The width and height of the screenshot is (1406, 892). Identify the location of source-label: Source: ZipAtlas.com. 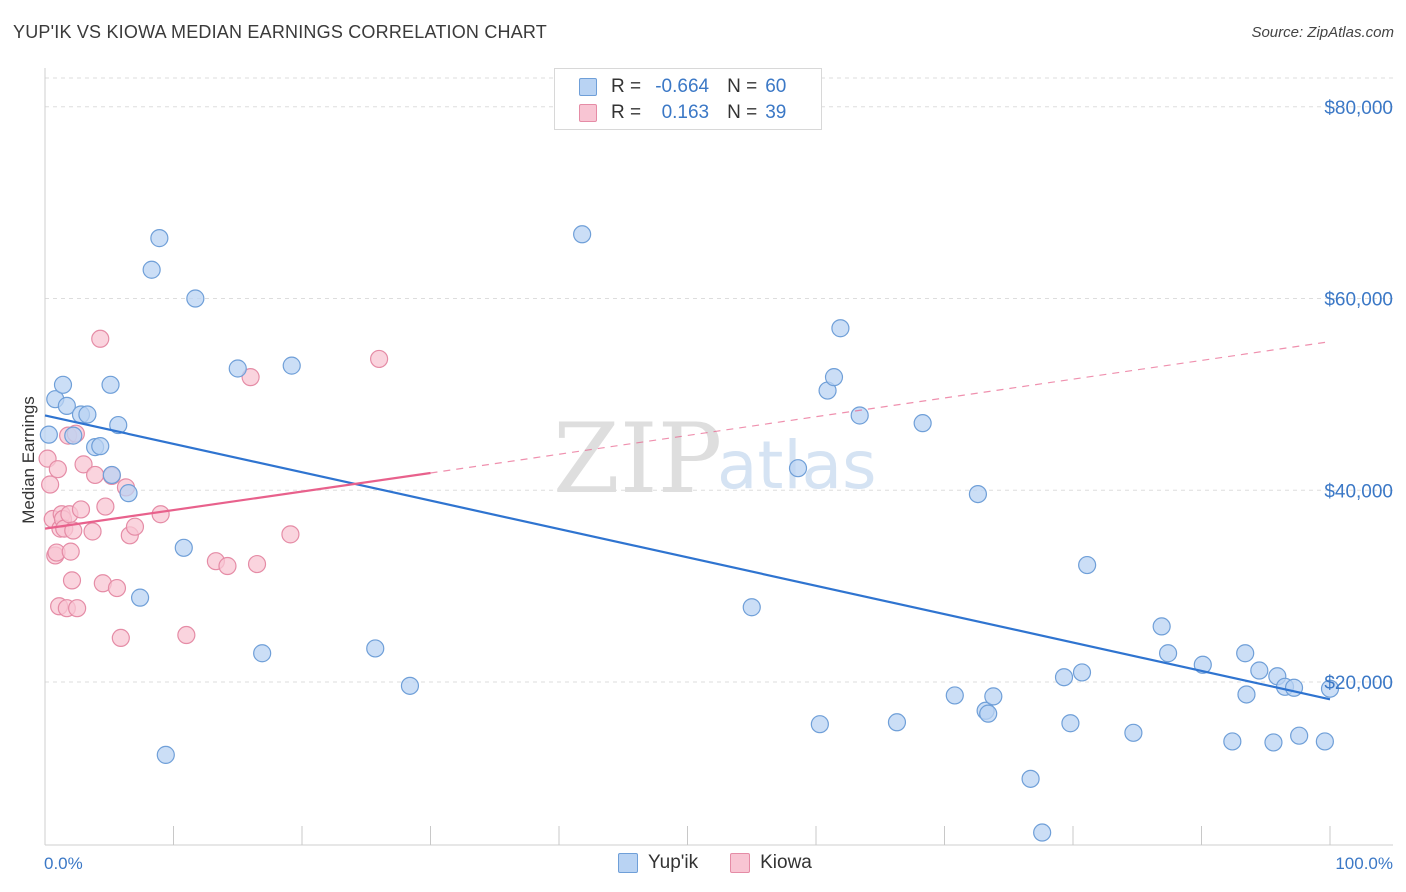
(1322, 32).